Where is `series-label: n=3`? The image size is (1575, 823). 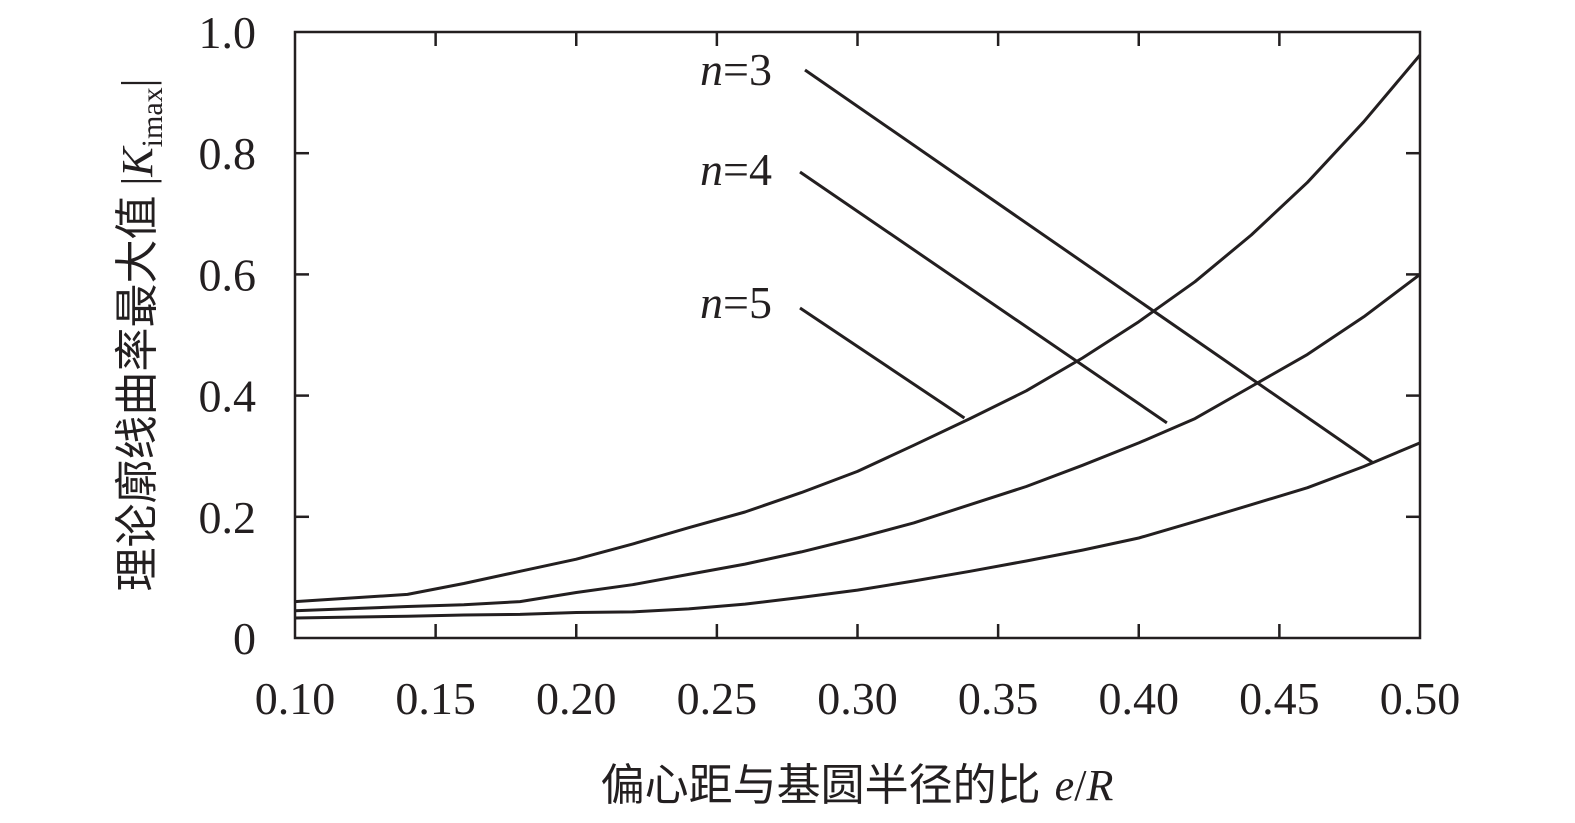 series-label: n=3 is located at coordinates (736, 69).